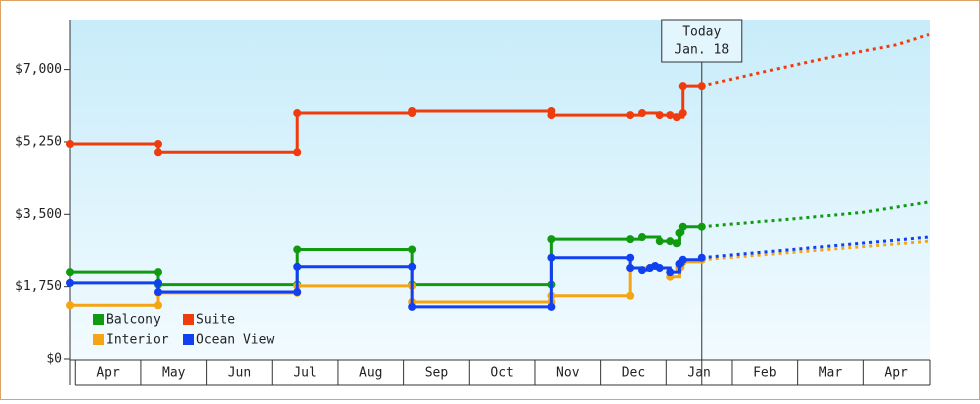  Describe the element at coordinates (239, 373) in the screenshot. I see `x-tick-label: Jun` at that location.